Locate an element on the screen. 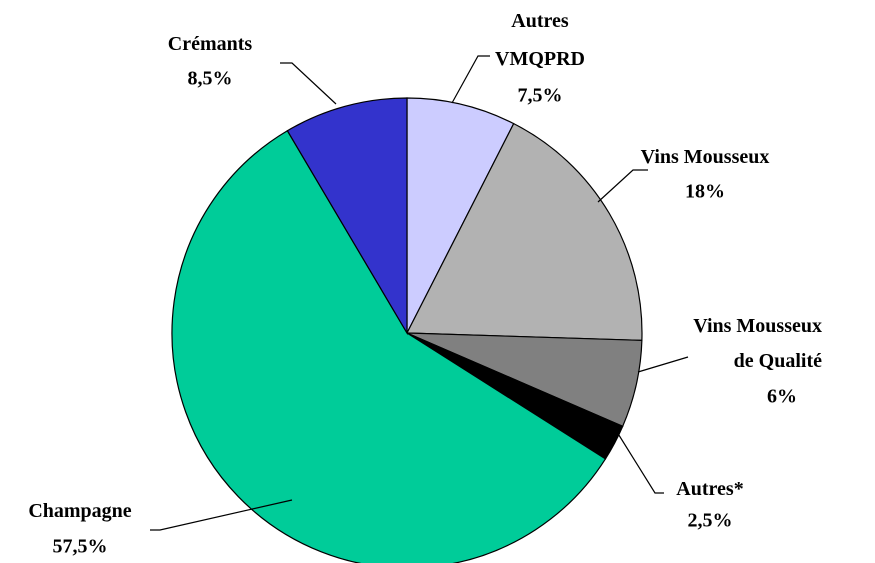 Image resolution: width=875 pixels, height=563 pixels. slice-label: Champagne is located at coordinates (79, 511).